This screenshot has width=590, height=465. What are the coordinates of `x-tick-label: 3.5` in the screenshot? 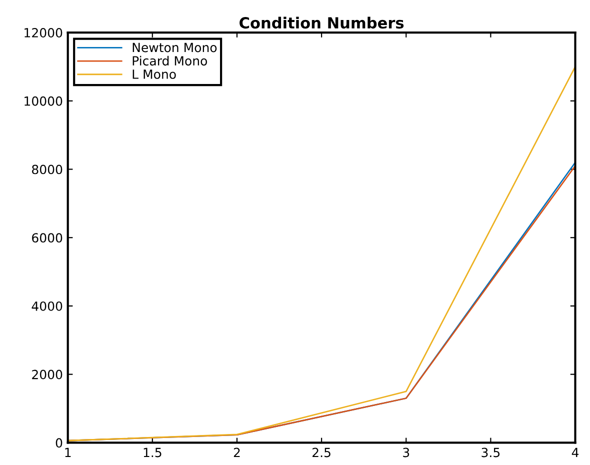 It's located at (491, 453).